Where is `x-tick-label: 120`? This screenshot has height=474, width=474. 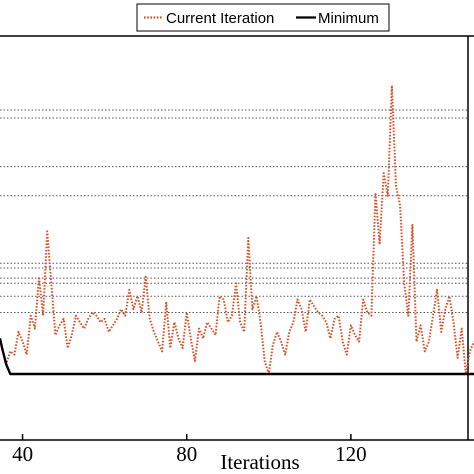
x-tick-label: 120 is located at coordinates (351, 454).